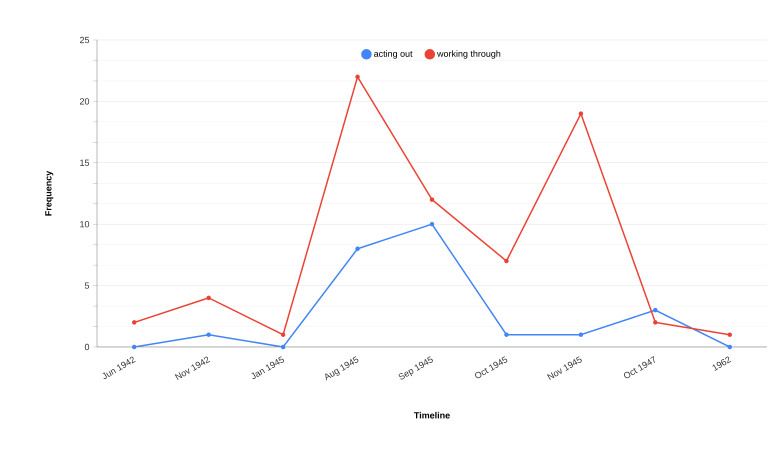 This screenshot has height=458, width=781. Describe the element at coordinates (192, 368) in the screenshot. I see `x-tick-label: Nov 1942` at that location.